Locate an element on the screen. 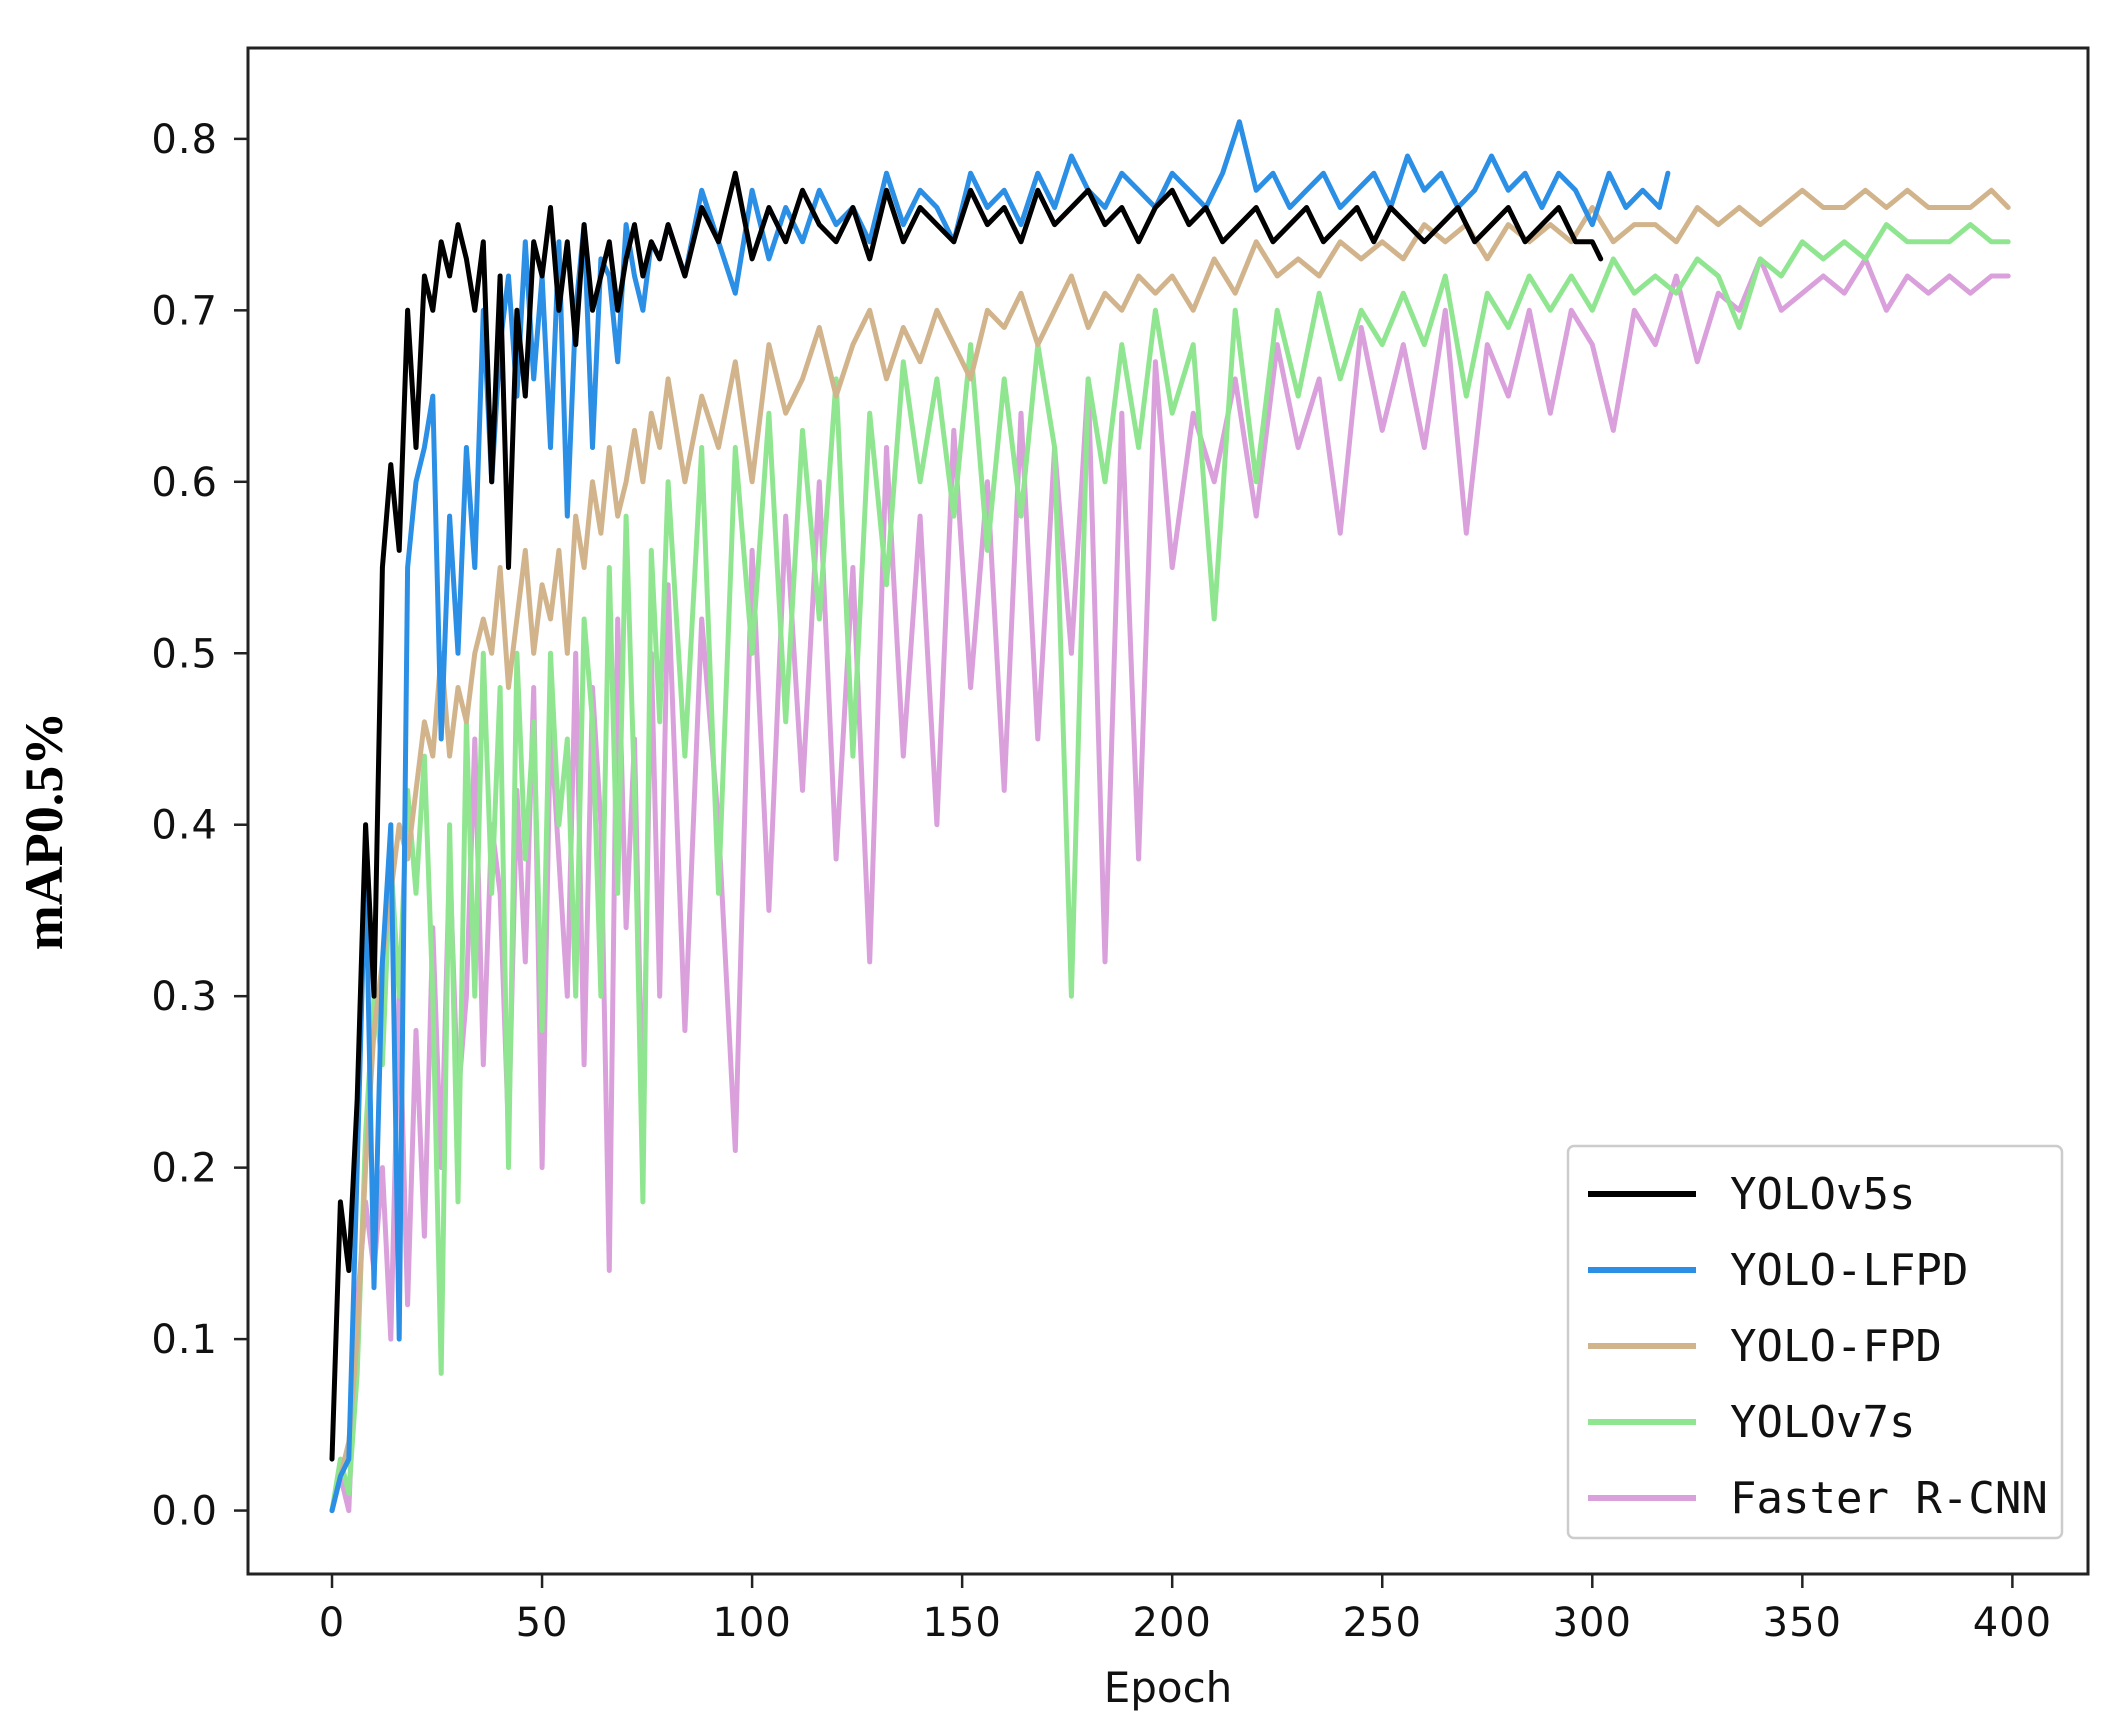  y-tick-label: 0.7 is located at coordinates (184, 311).